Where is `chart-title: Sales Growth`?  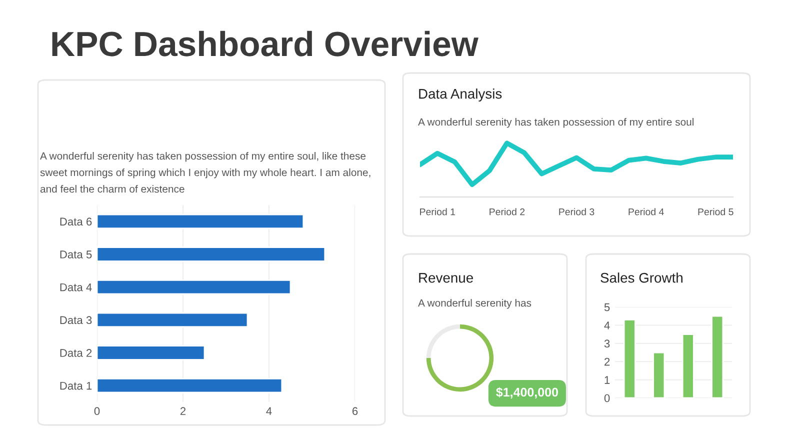 chart-title: Sales Growth is located at coordinates (641, 277).